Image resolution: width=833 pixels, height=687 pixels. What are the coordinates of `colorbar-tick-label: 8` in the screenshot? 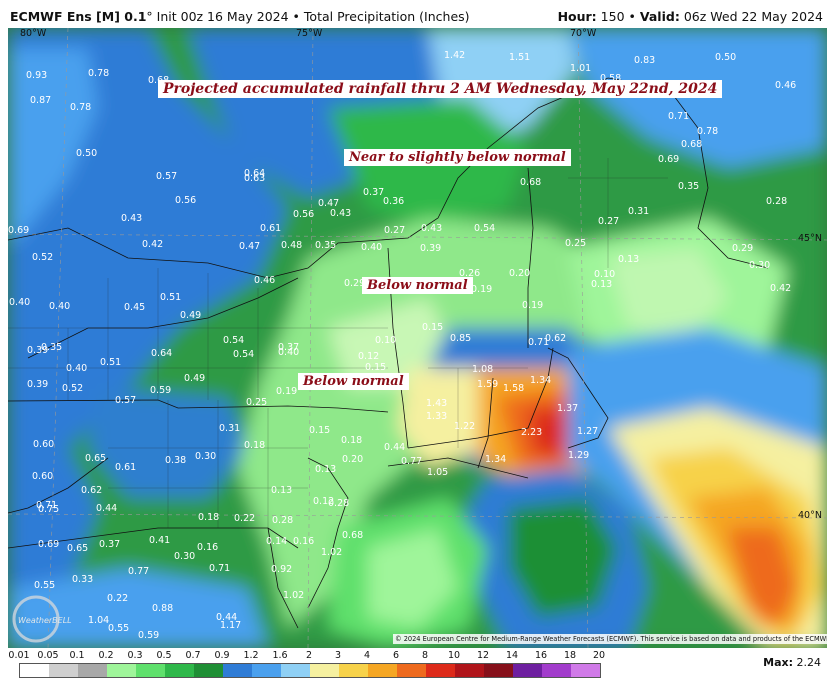 It's located at (425, 655).